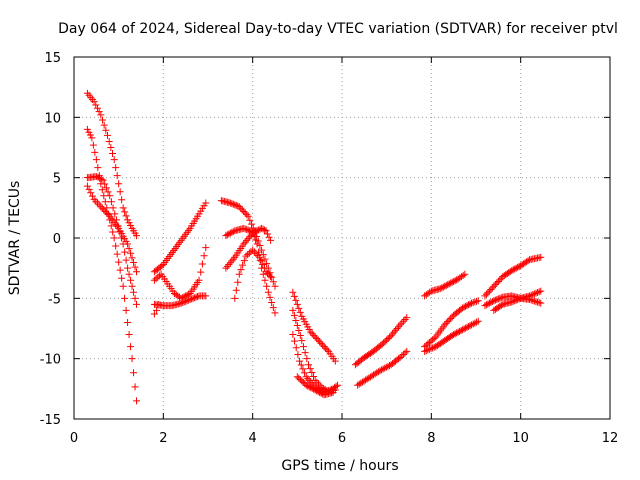 This screenshot has height=480, width=640. I want to click on y-axis-label: SDTVAR / TECUs, so click(15, 238).